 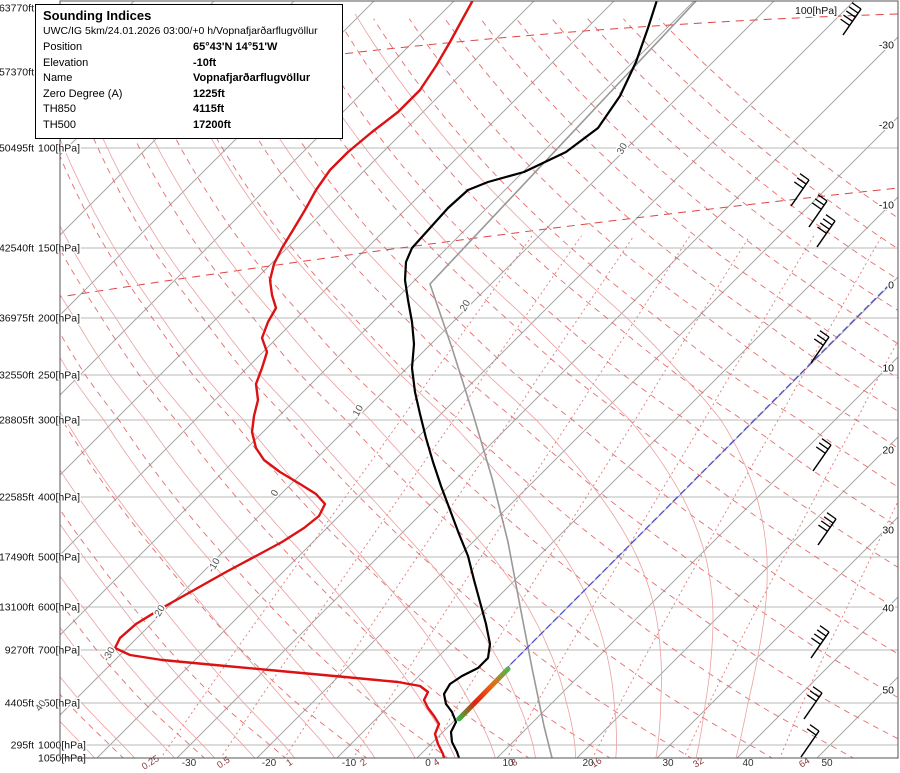 I want to click on bottom-temp-label: 20, so click(x=588, y=763).